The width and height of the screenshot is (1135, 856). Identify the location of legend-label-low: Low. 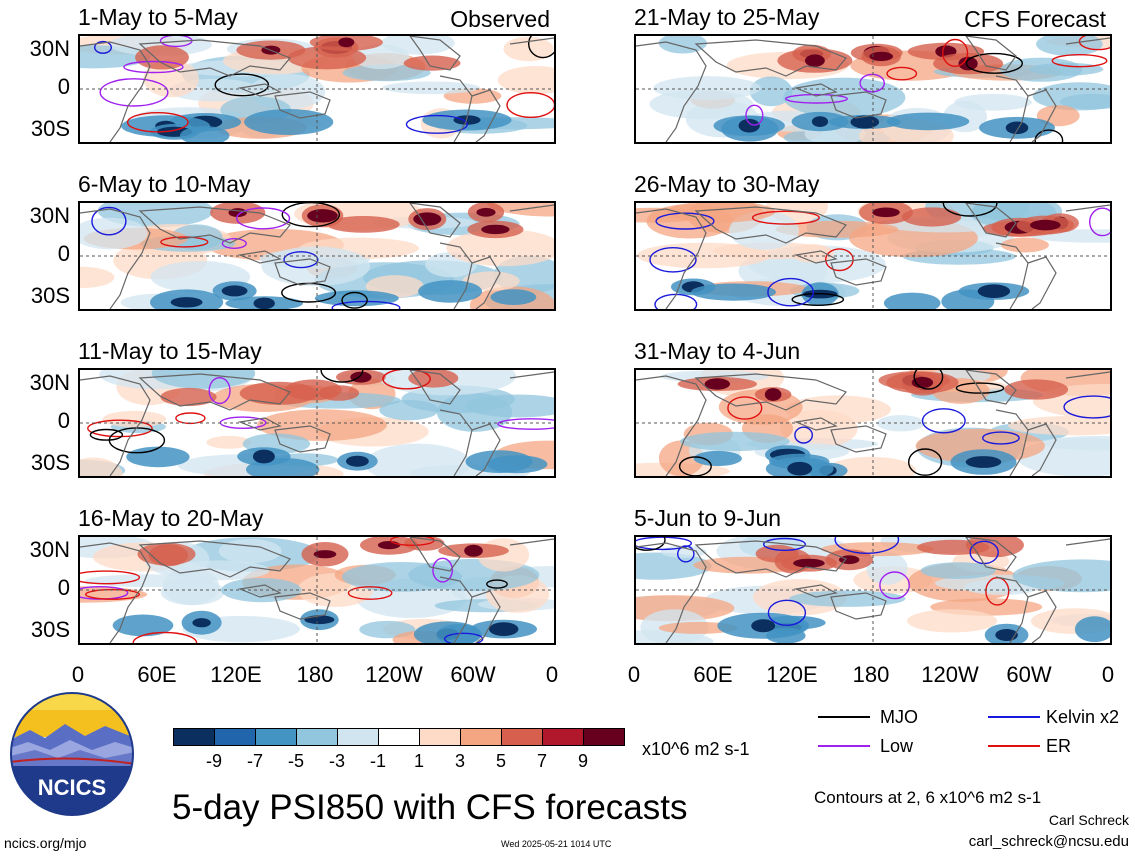
(897, 746).